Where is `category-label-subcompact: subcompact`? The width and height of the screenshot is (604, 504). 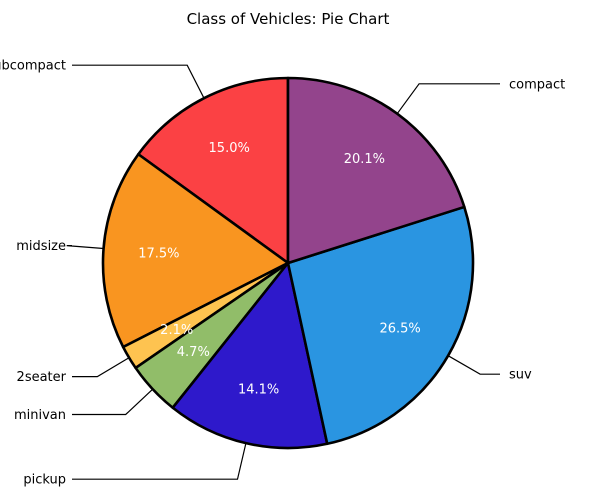 category-label-subcompact: subcompact is located at coordinates (33, 66).